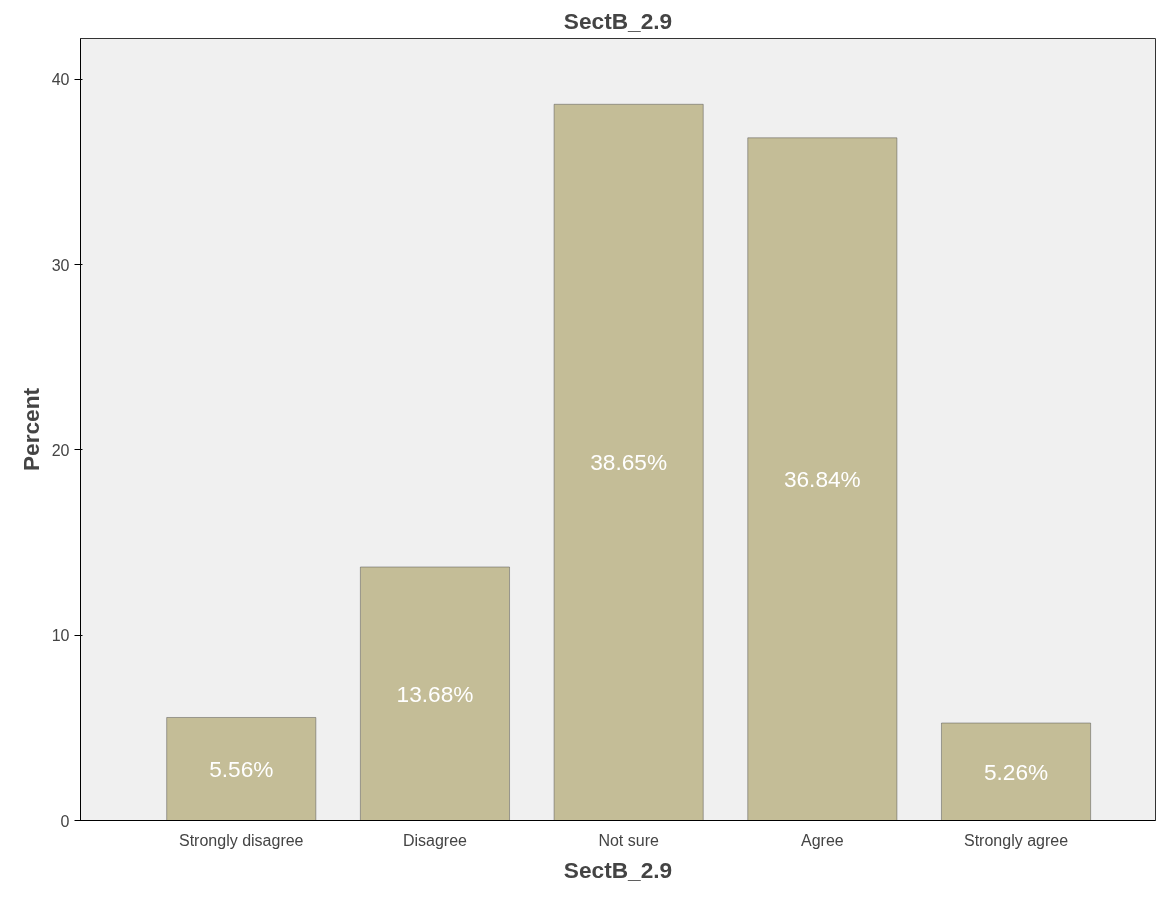  I want to click on data-label: 38.65%, so click(629, 462).